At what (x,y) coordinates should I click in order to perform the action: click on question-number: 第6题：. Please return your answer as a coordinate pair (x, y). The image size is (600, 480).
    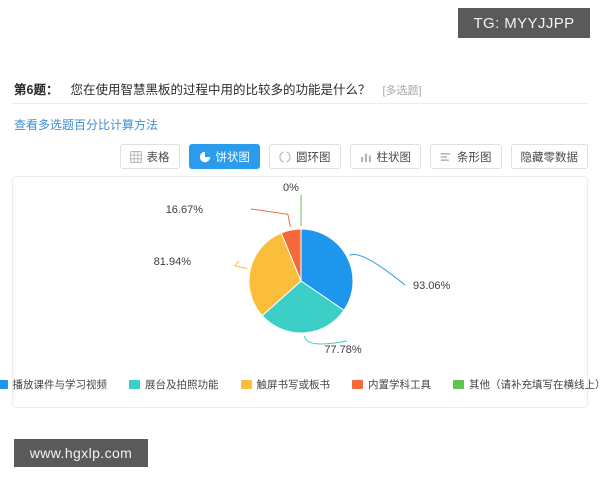
    Looking at the image, I should click on (36, 90).